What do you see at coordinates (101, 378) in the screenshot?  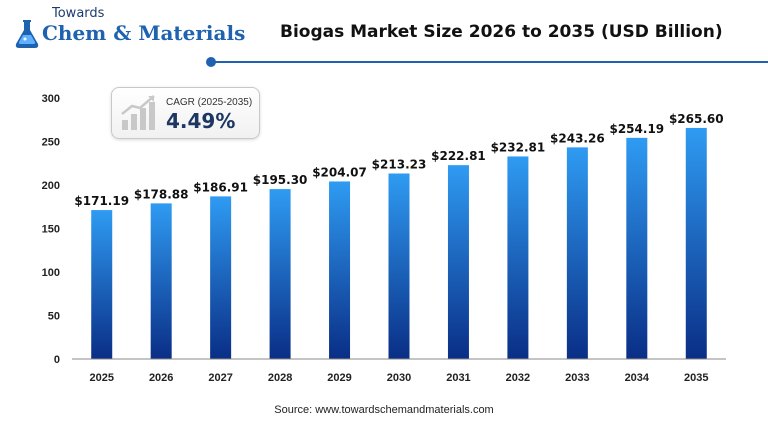 I see `x-tick-label-2025: 2025` at bounding box center [101, 378].